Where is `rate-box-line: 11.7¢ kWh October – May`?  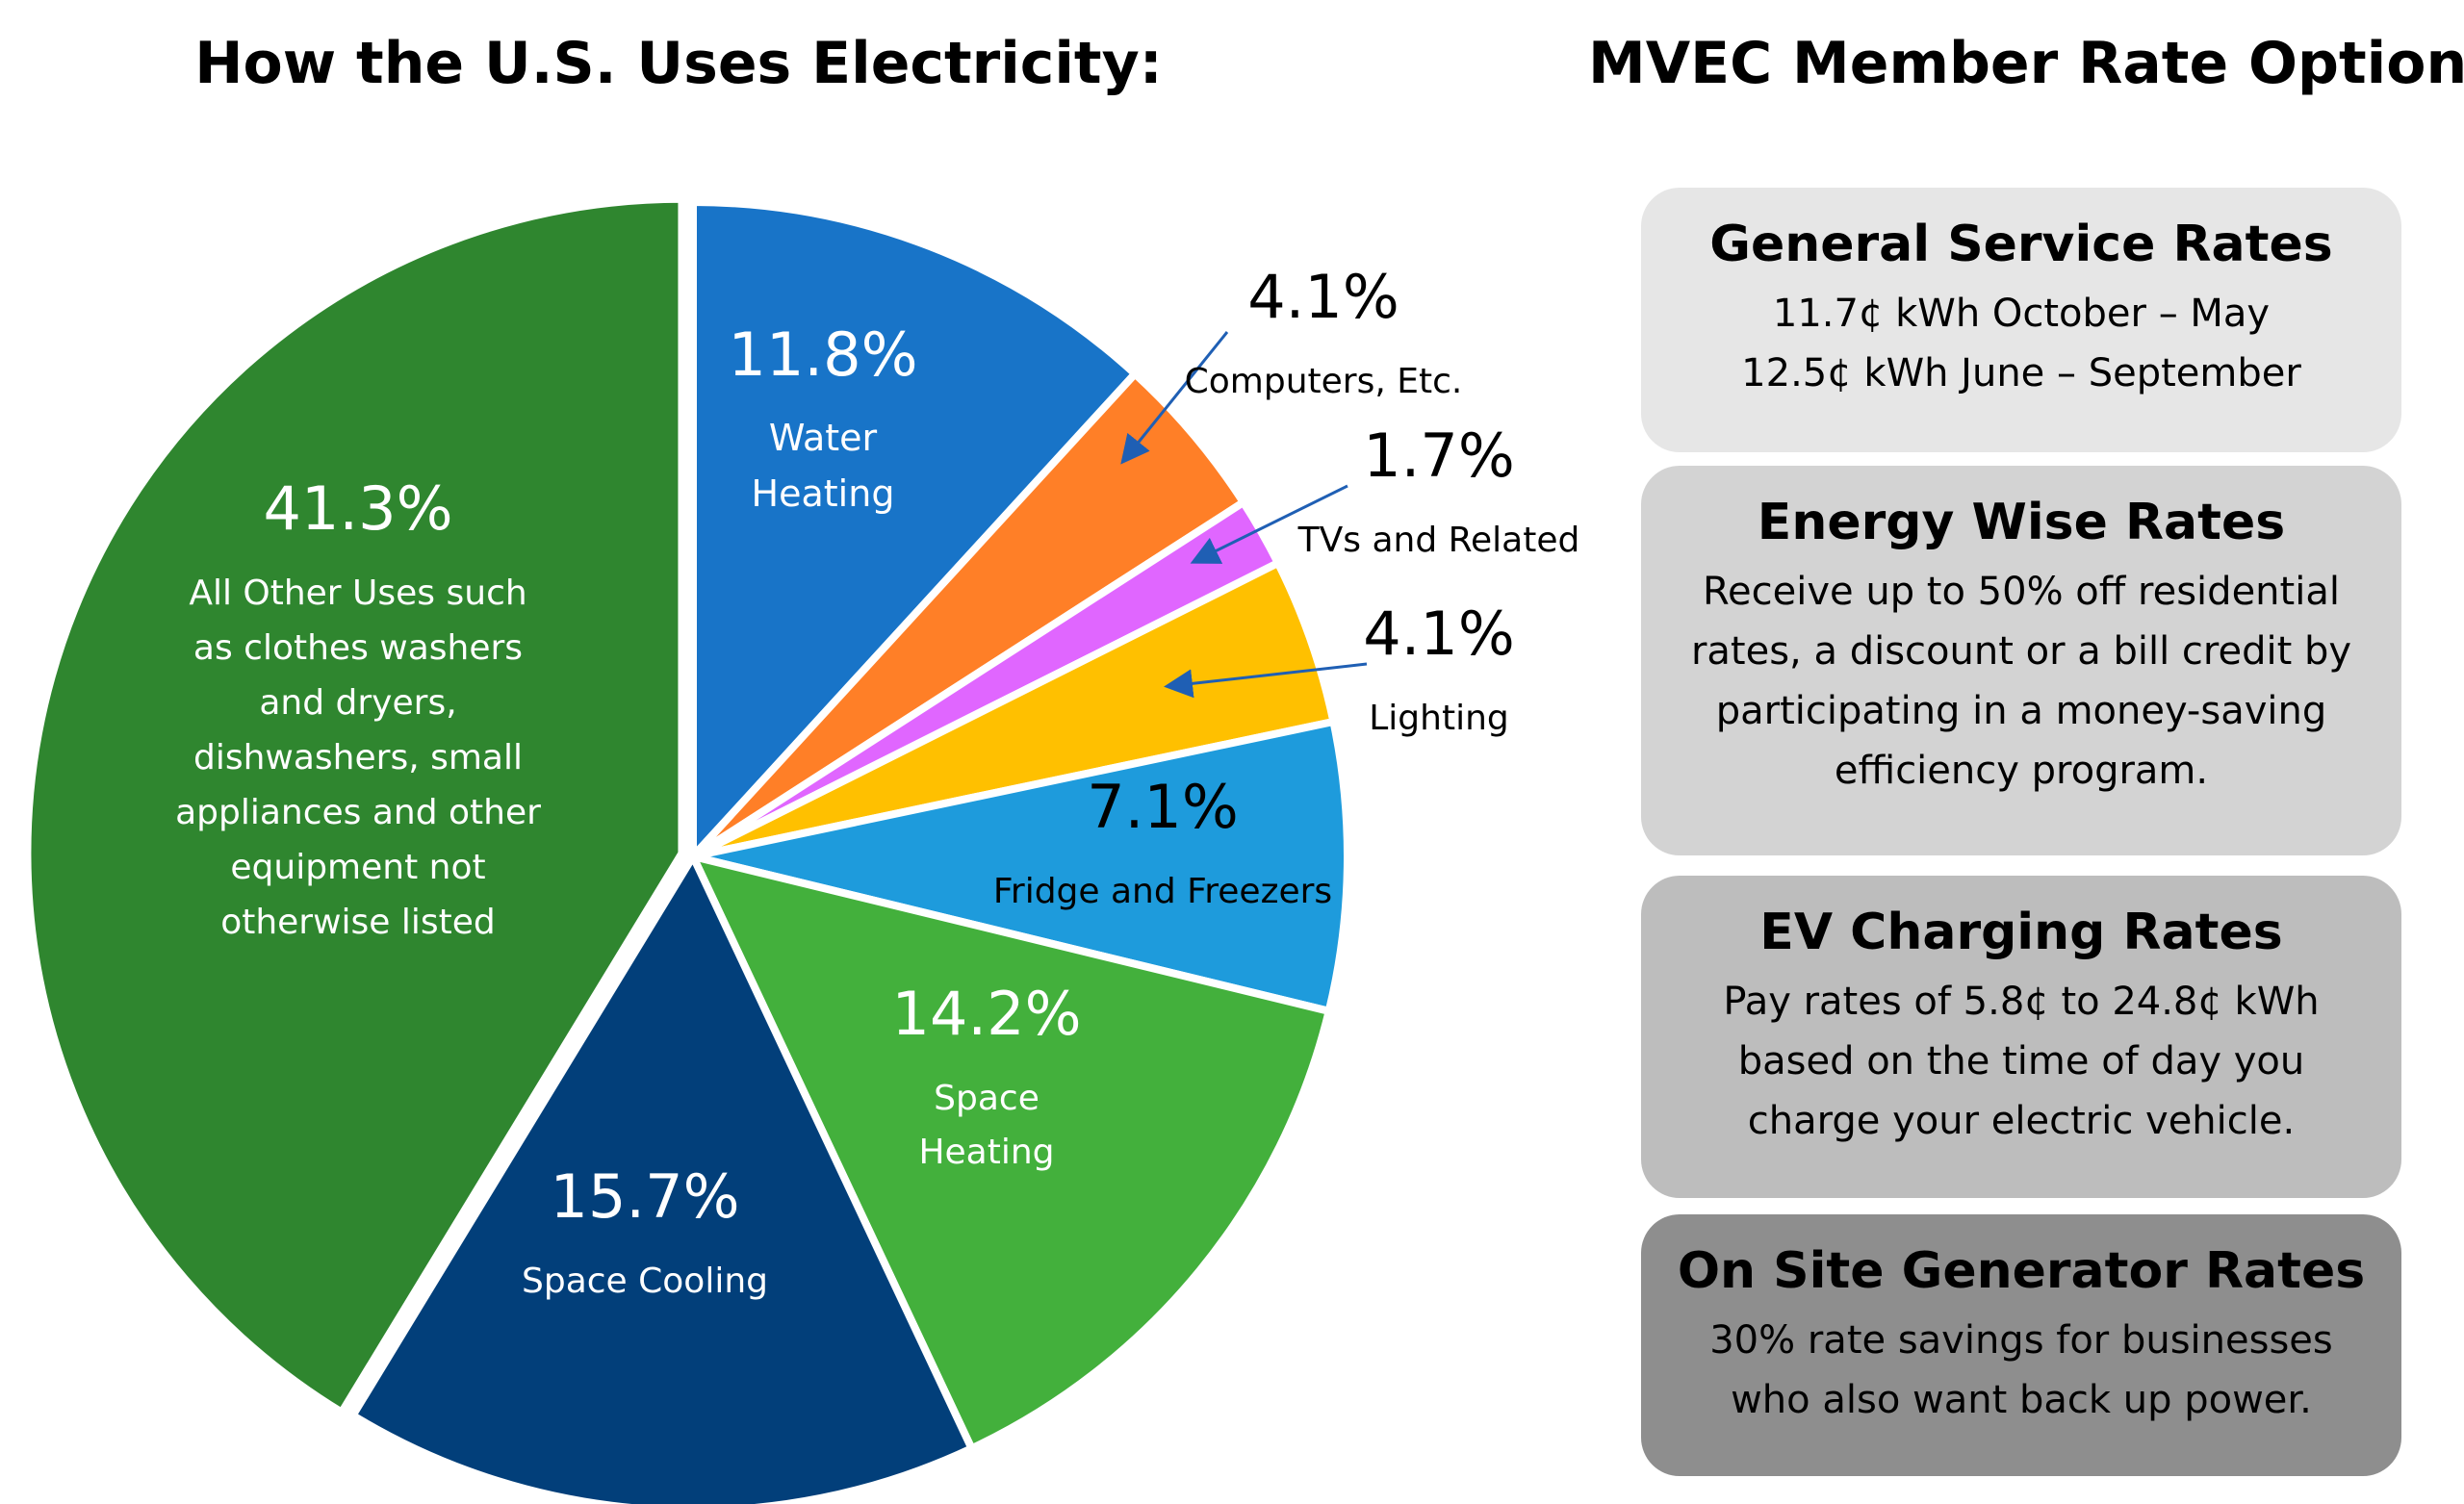 rate-box-line: 11.7¢ kWh October – May is located at coordinates (2021, 313).